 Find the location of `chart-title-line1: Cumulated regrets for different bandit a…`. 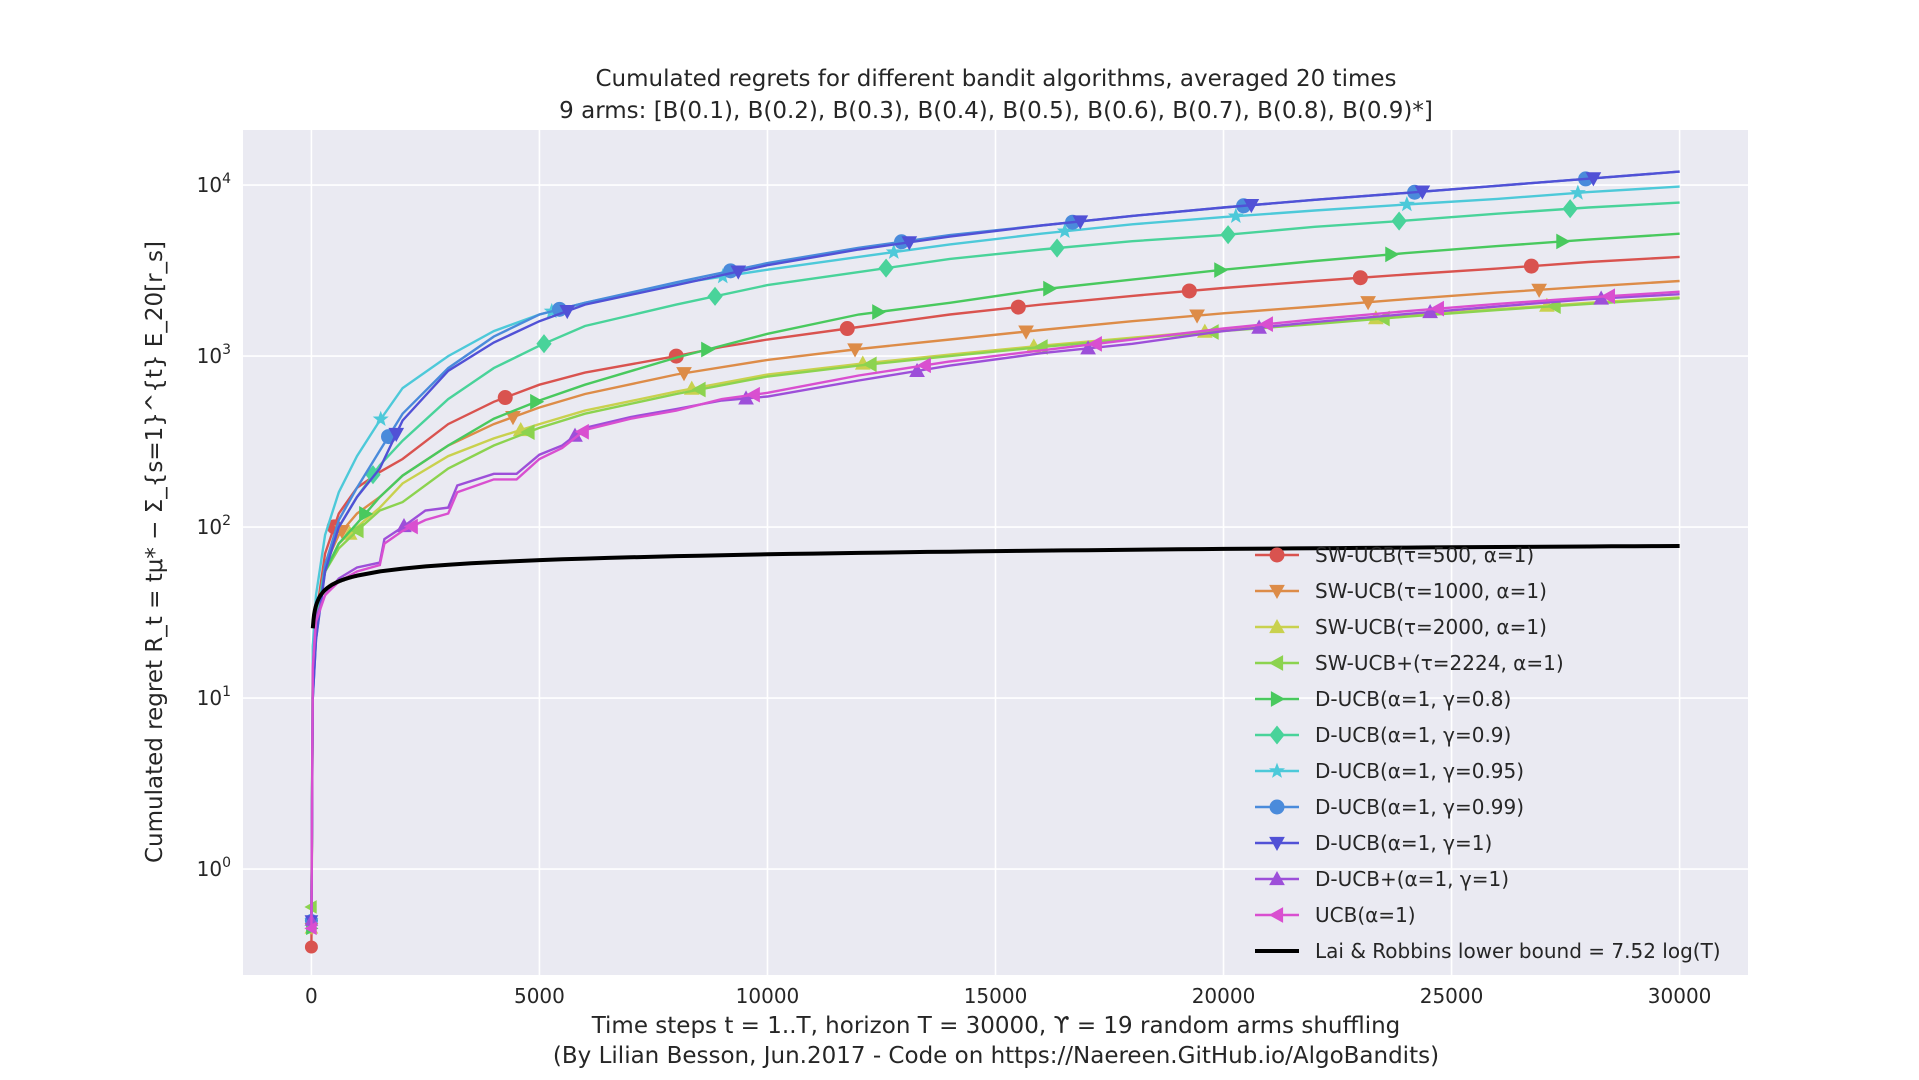

chart-title-line1: Cumulated regrets for different bandit a… is located at coordinates (995, 79).